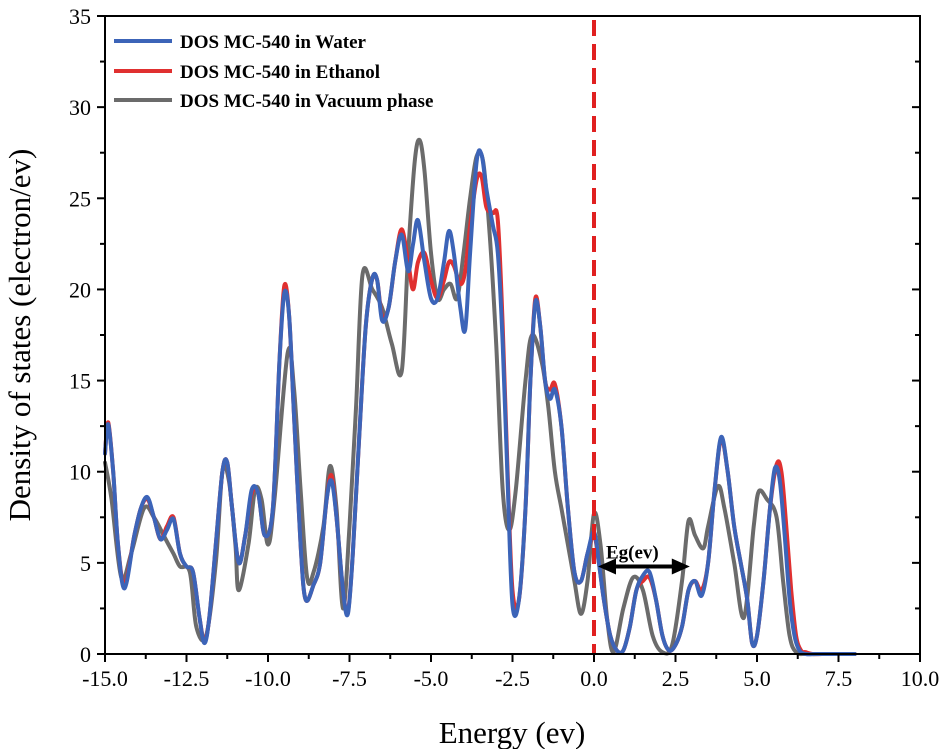 This screenshot has width=948, height=749. Describe the element at coordinates (273, 42) in the screenshot. I see `legend-label-water: DOS MC-540 in Water` at that location.